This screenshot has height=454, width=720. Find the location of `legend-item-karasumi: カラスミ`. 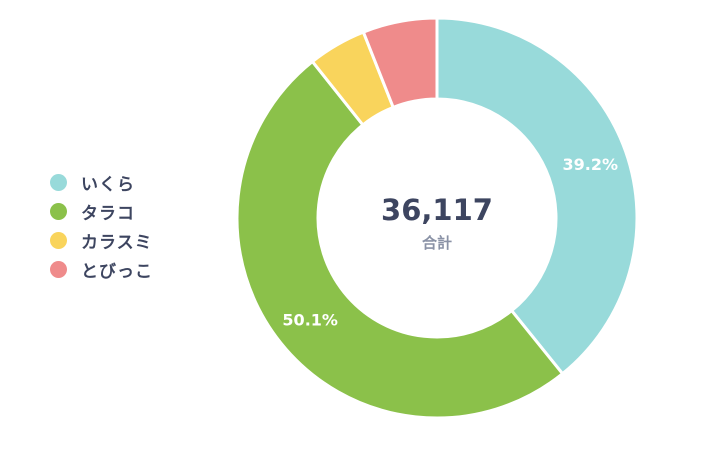

legend-item-karasumi: カラスミ is located at coordinates (130, 240).